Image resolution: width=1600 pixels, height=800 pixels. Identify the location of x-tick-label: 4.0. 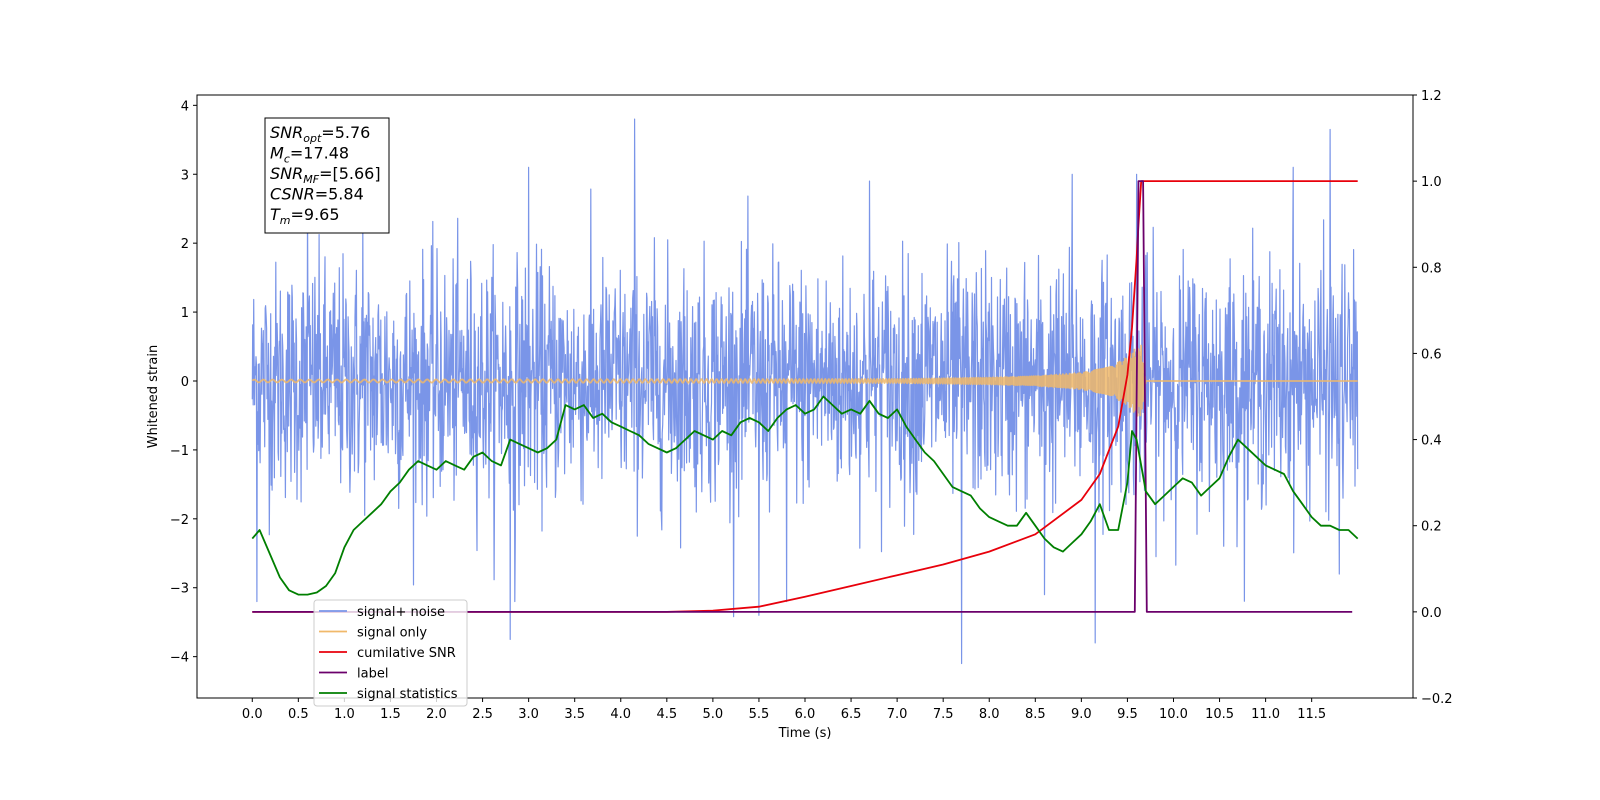
(620, 714).